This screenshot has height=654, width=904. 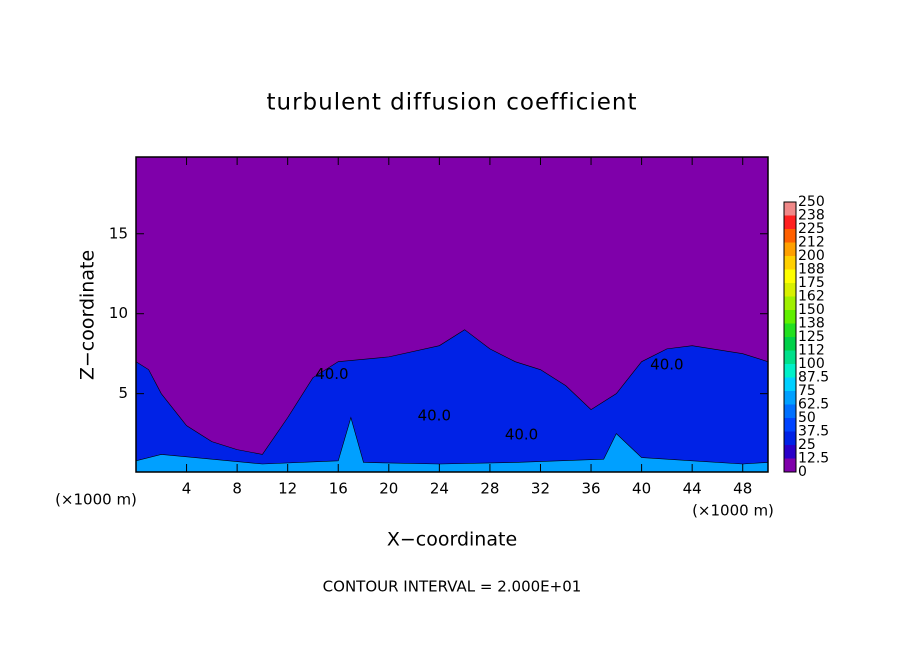 I want to click on x-tick-label: 8, so click(x=237, y=489).